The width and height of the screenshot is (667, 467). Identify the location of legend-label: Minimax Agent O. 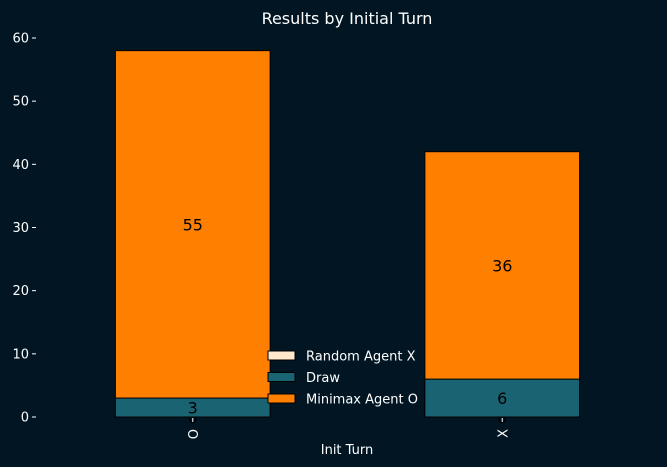
(362, 400).